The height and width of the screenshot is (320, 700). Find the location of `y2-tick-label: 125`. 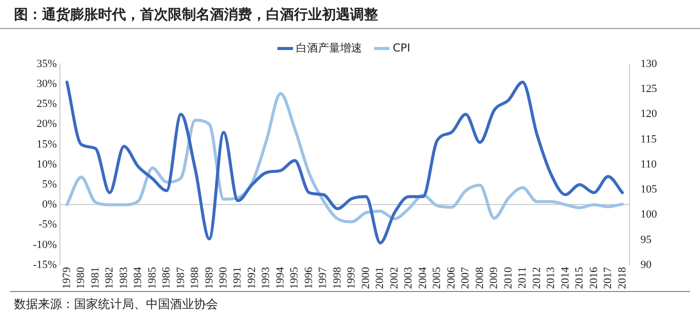

y2-tick-label: 125 is located at coordinates (649, 89).